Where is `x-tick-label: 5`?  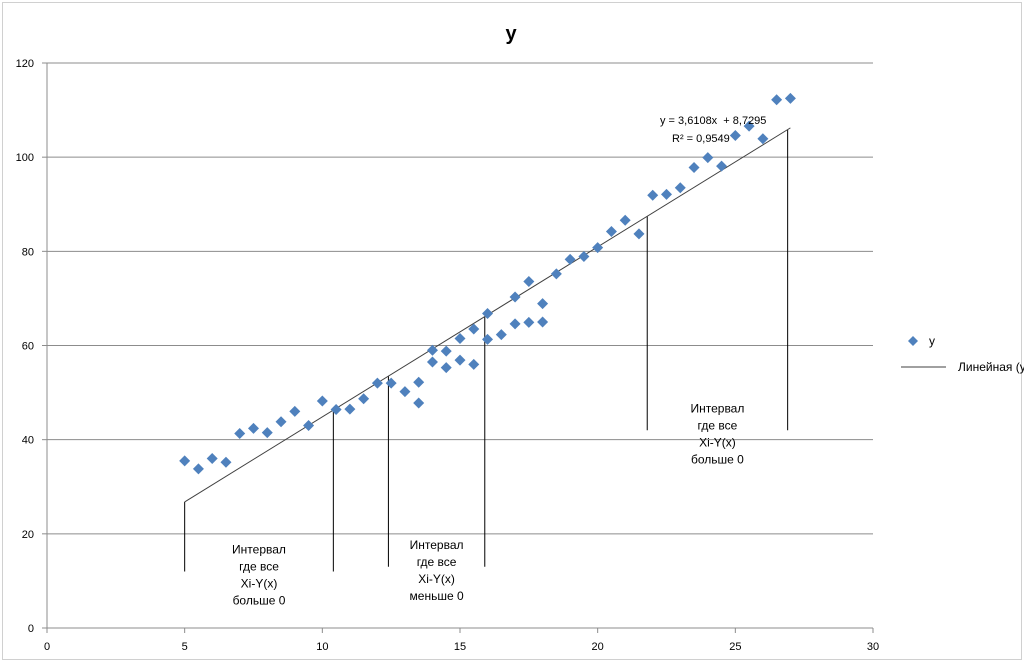 x-tick-label: 5 is located at coordinates (185, 647).